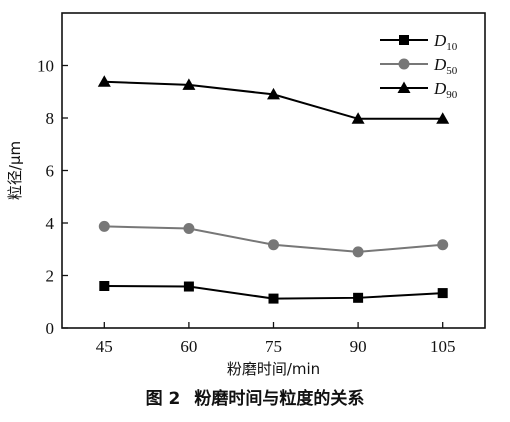 This screenshot has width=510, height=422. What do you see at coordinates (104, 346) in the screenshot?
I see `x-tick-label: 45` at bounding box center [104, 346].